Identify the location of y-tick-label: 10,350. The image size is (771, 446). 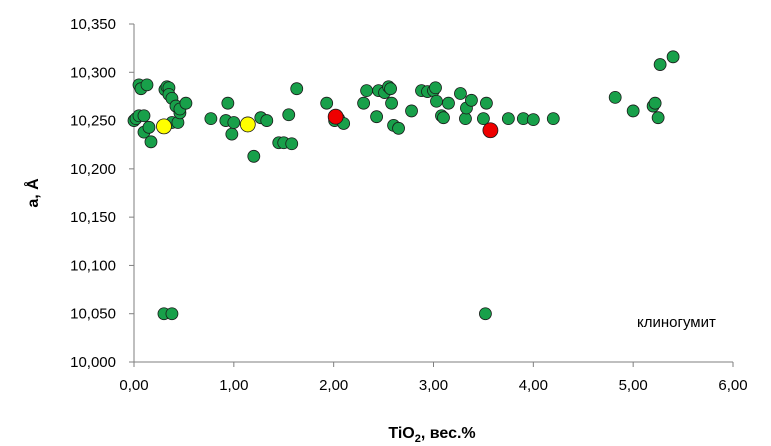
(93, 24).